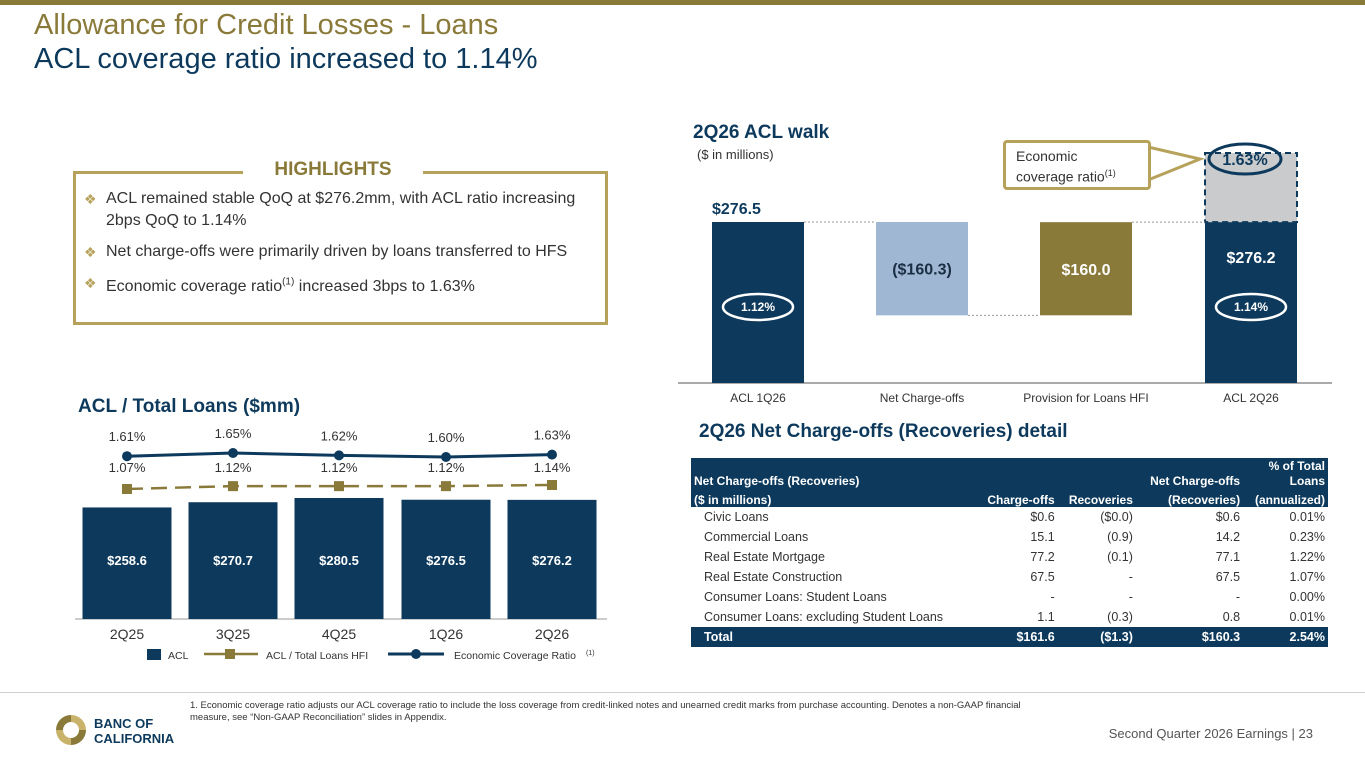 The image size is (1365, 768). What do you see at coordinates (127, 436) in the screenshot?
I see `economic-coverage-label: 1.61%` at bounding box center [127, 436].